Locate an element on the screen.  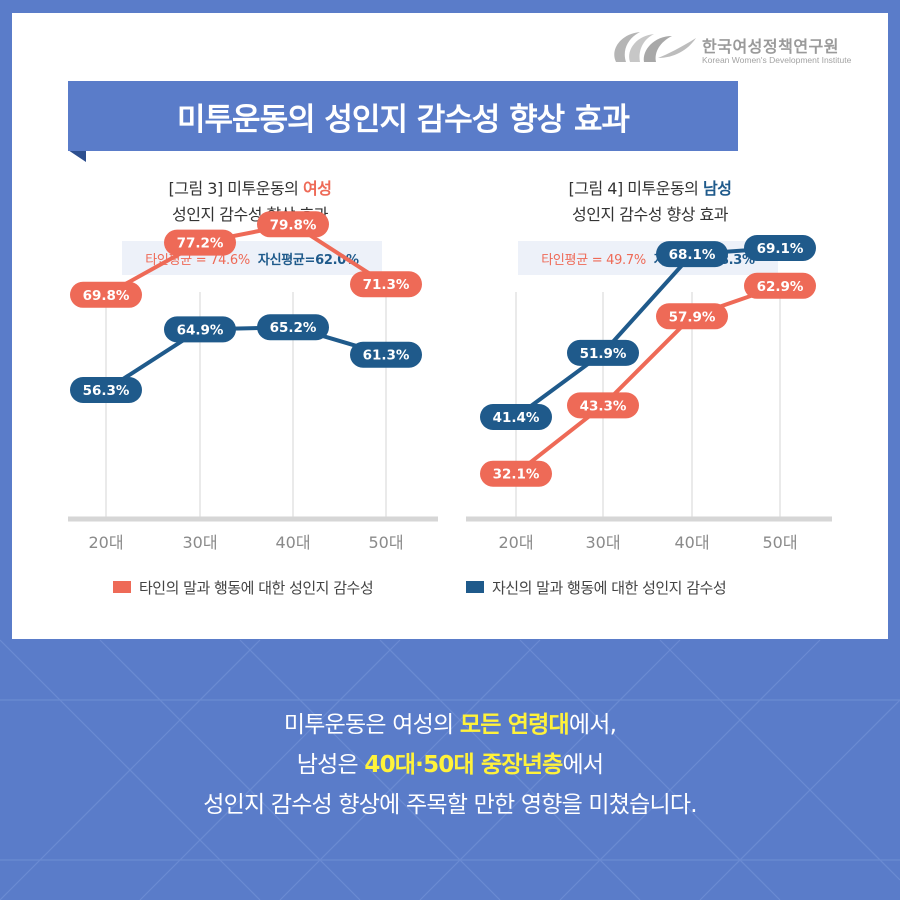
chart-2-series-2-data-label: 51.9% is located at coordinates (603, 354).